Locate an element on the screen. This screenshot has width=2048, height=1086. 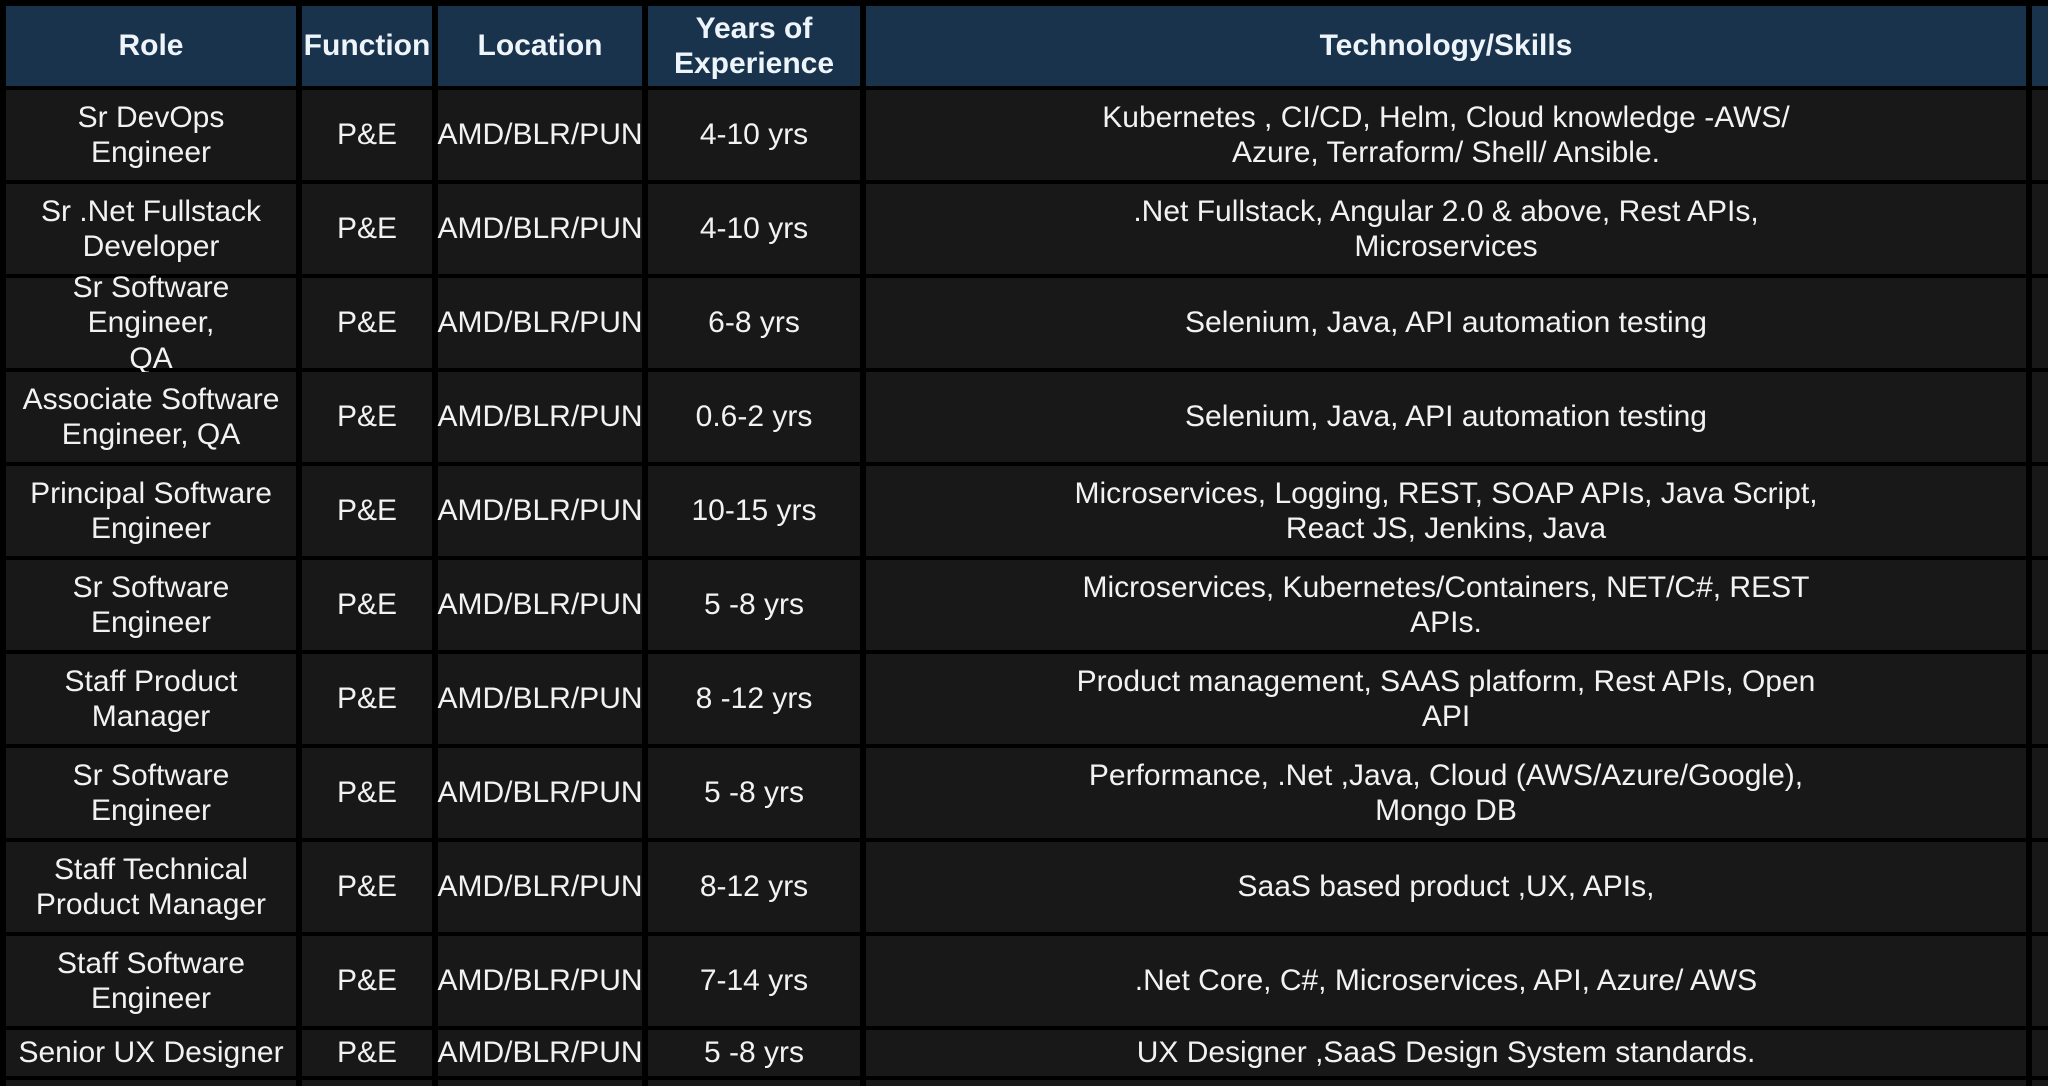
header-cell-experience: Years of Experience is located at coordinates (754, 46).